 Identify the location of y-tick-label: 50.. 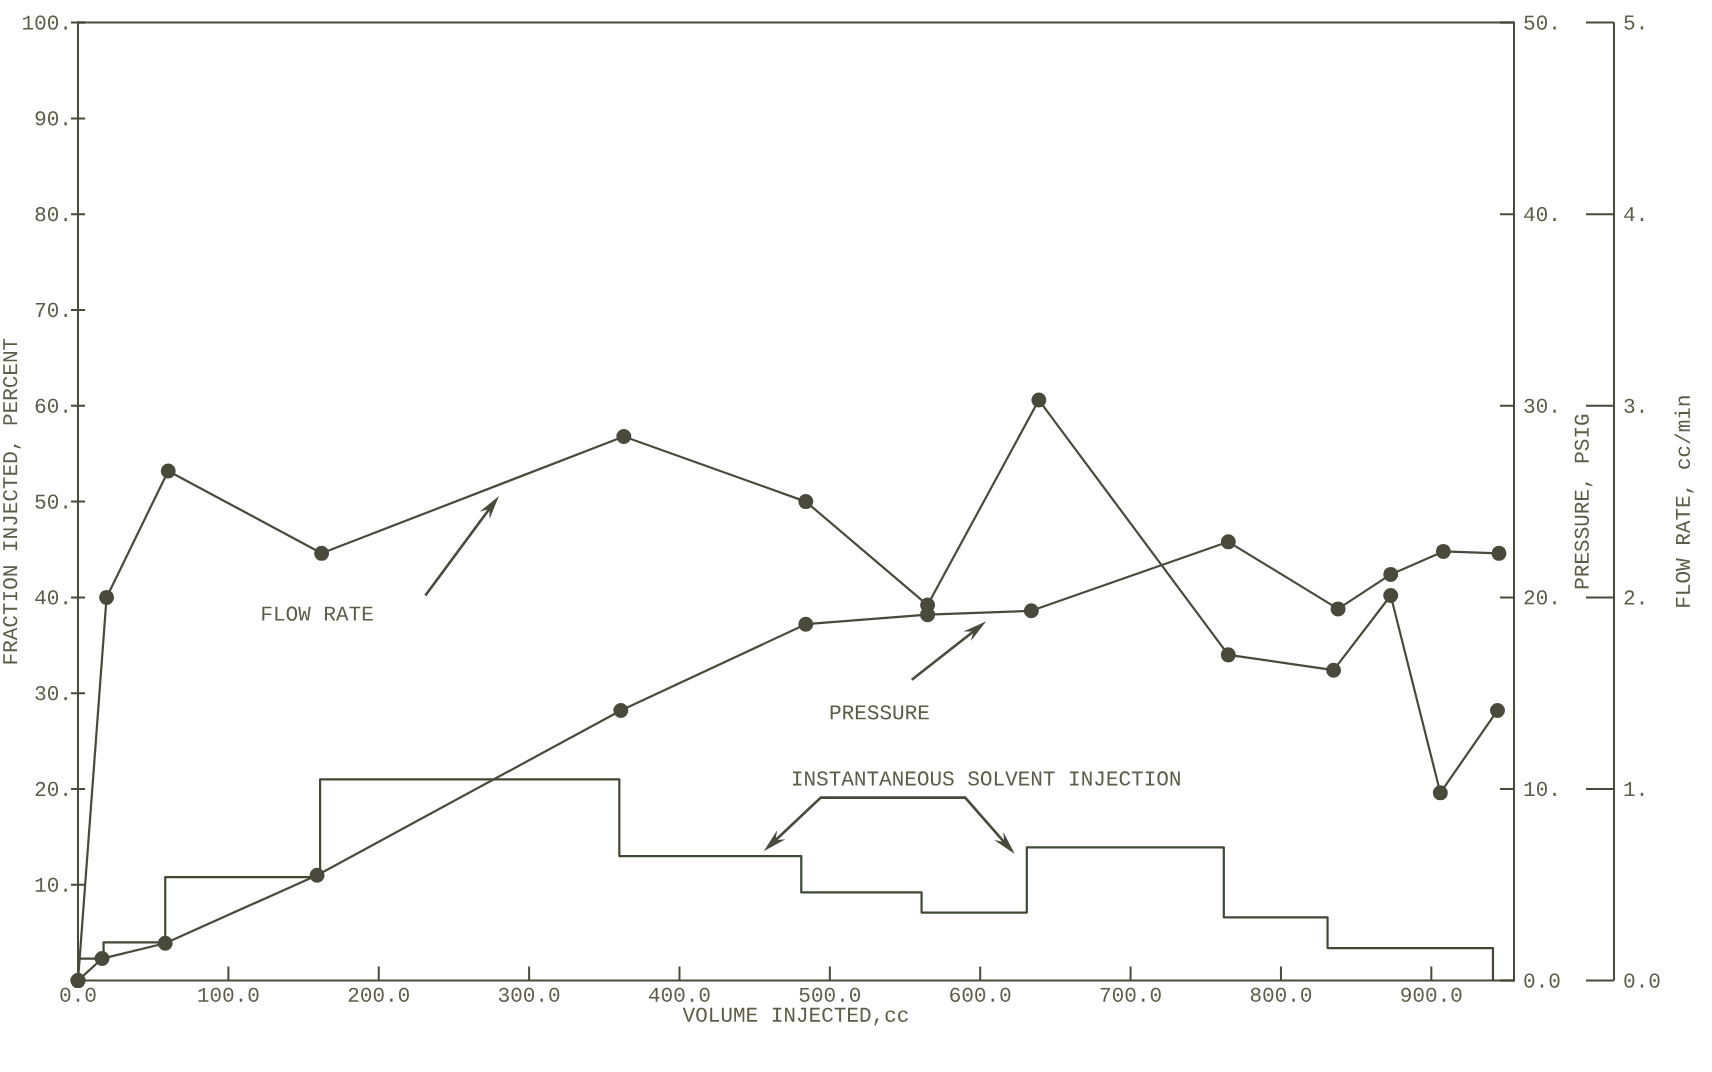
(51, 501).